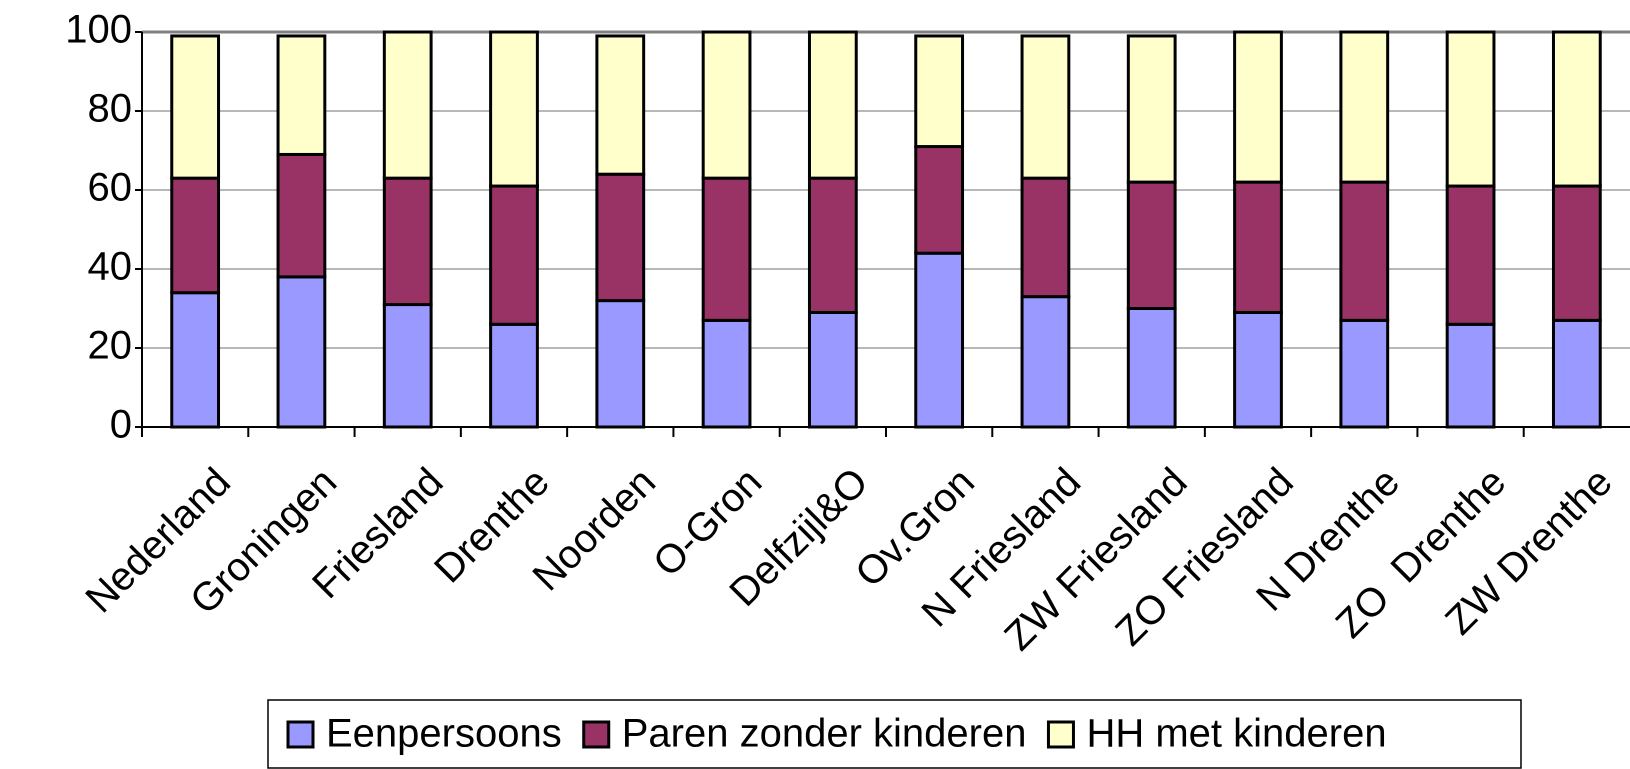 Image resolution: width=1630 pixels, height=769 pixels. What do you see at coordinates (444, 734) in the screenshot?
I see `legend-label: Eenpersoons` at bounding box center [444, 734].